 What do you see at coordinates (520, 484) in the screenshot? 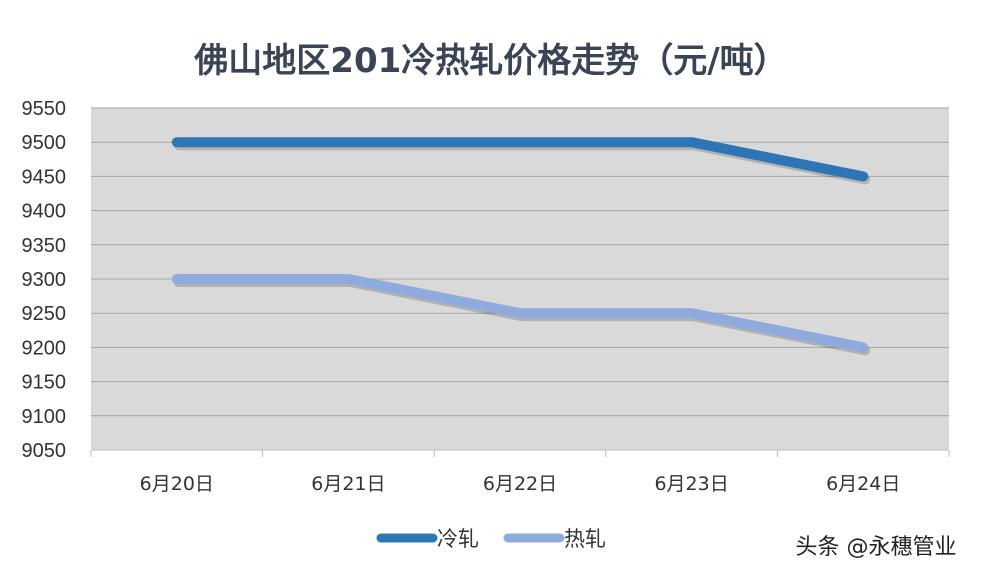
I see `x-tick-label: 6月22日` at bounding box center [520, 484].